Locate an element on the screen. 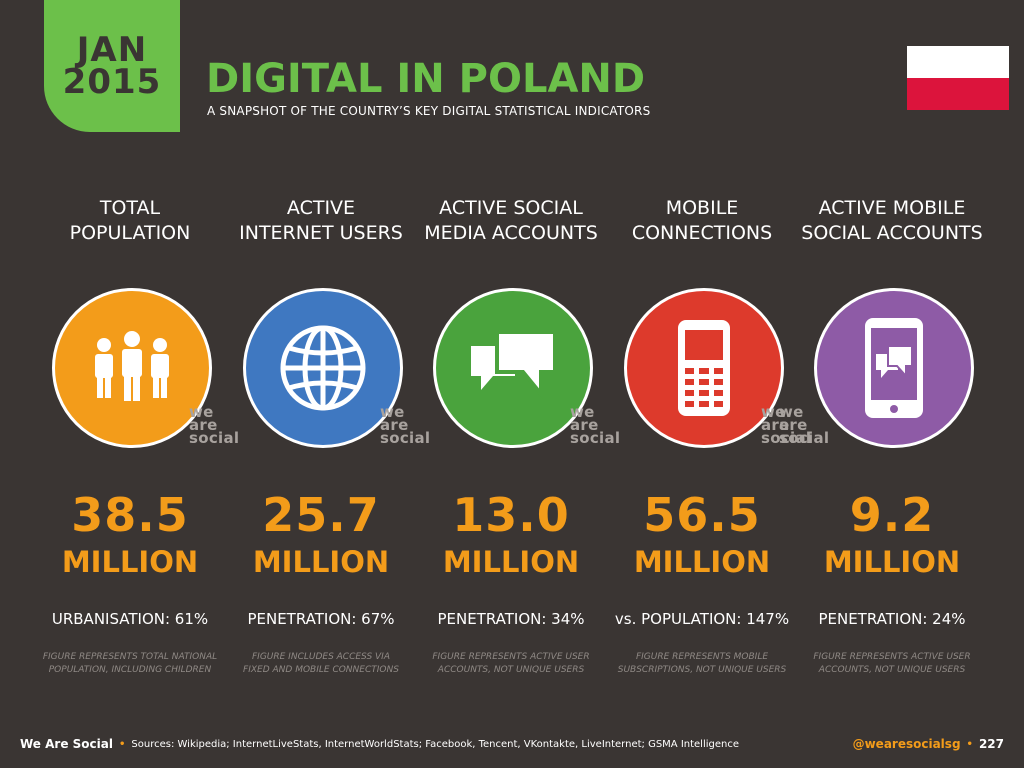  stat-label: TOTAL POPULATION is located at coordinates (130, 220).